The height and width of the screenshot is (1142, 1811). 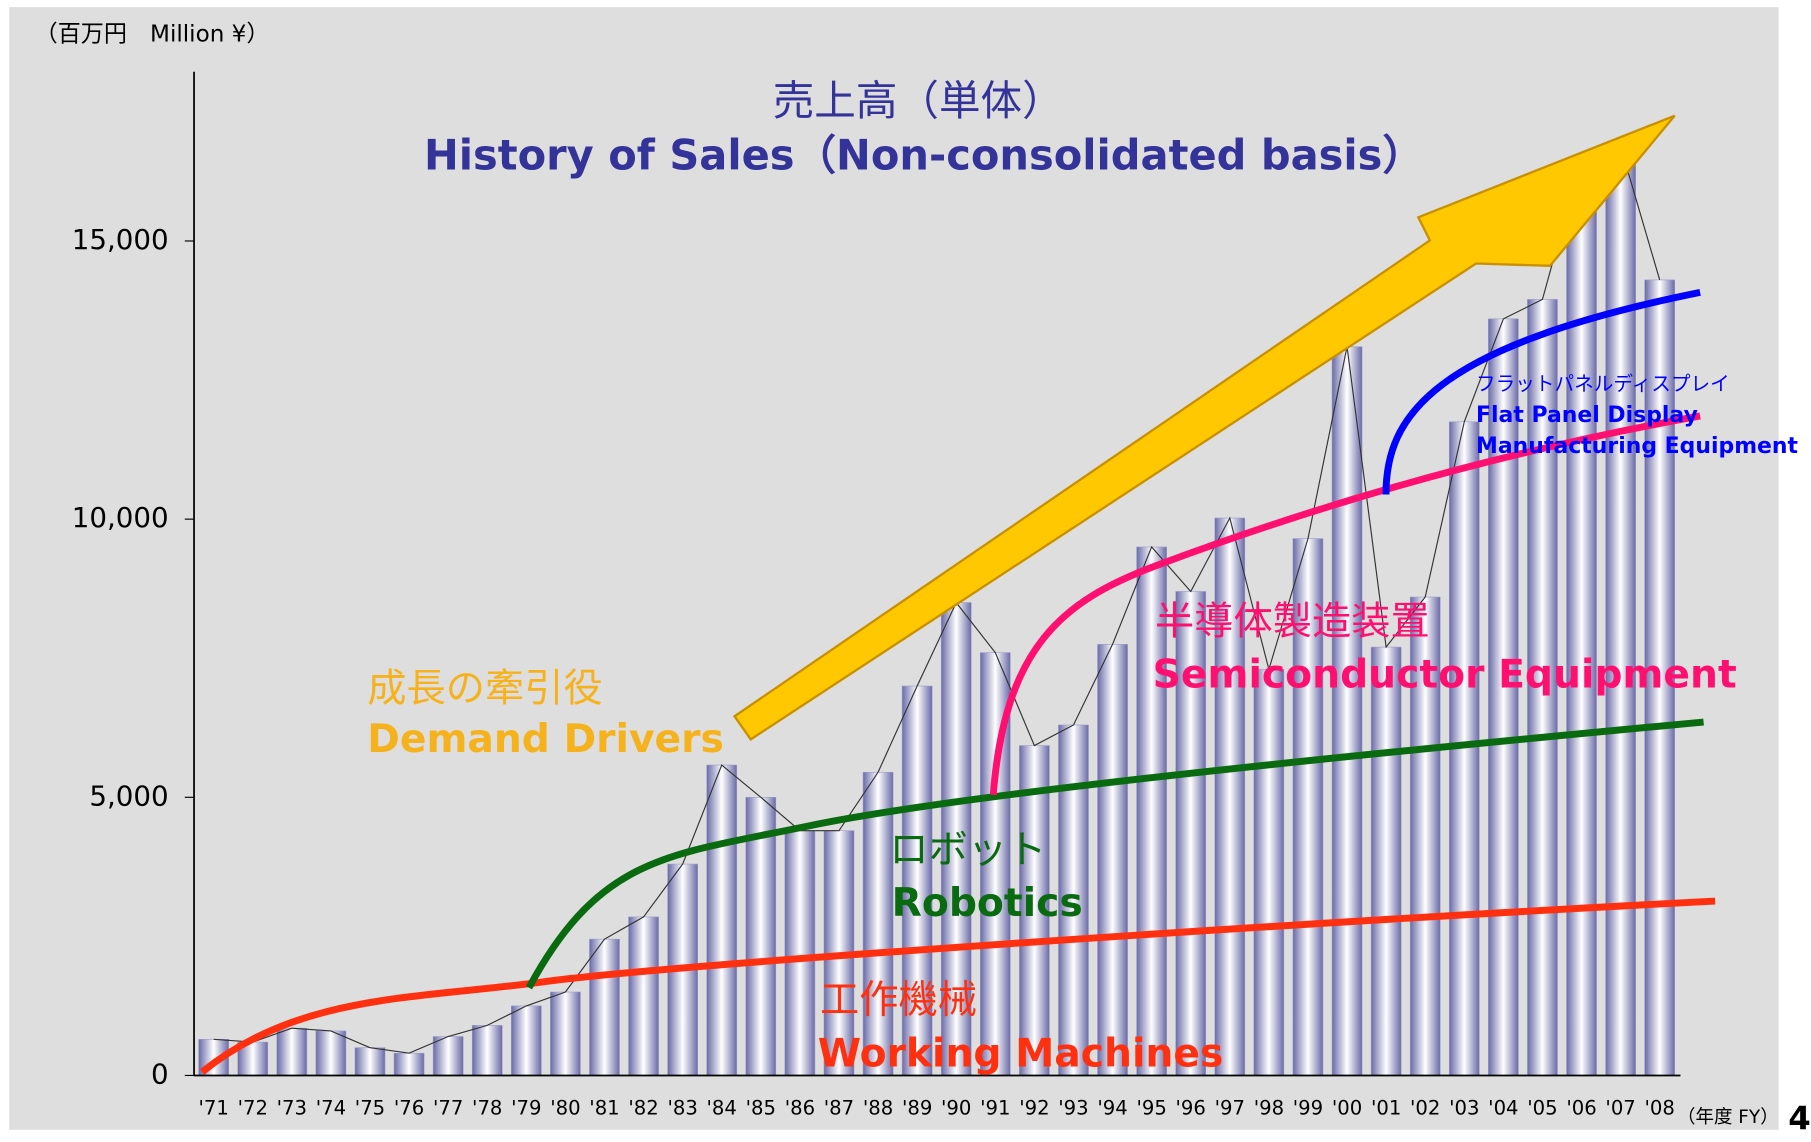 What do you see at coordinates (1587, 415) in the screenshot?
I see `annotation: Flat Panel Display` at bounding box center [1587, 415].